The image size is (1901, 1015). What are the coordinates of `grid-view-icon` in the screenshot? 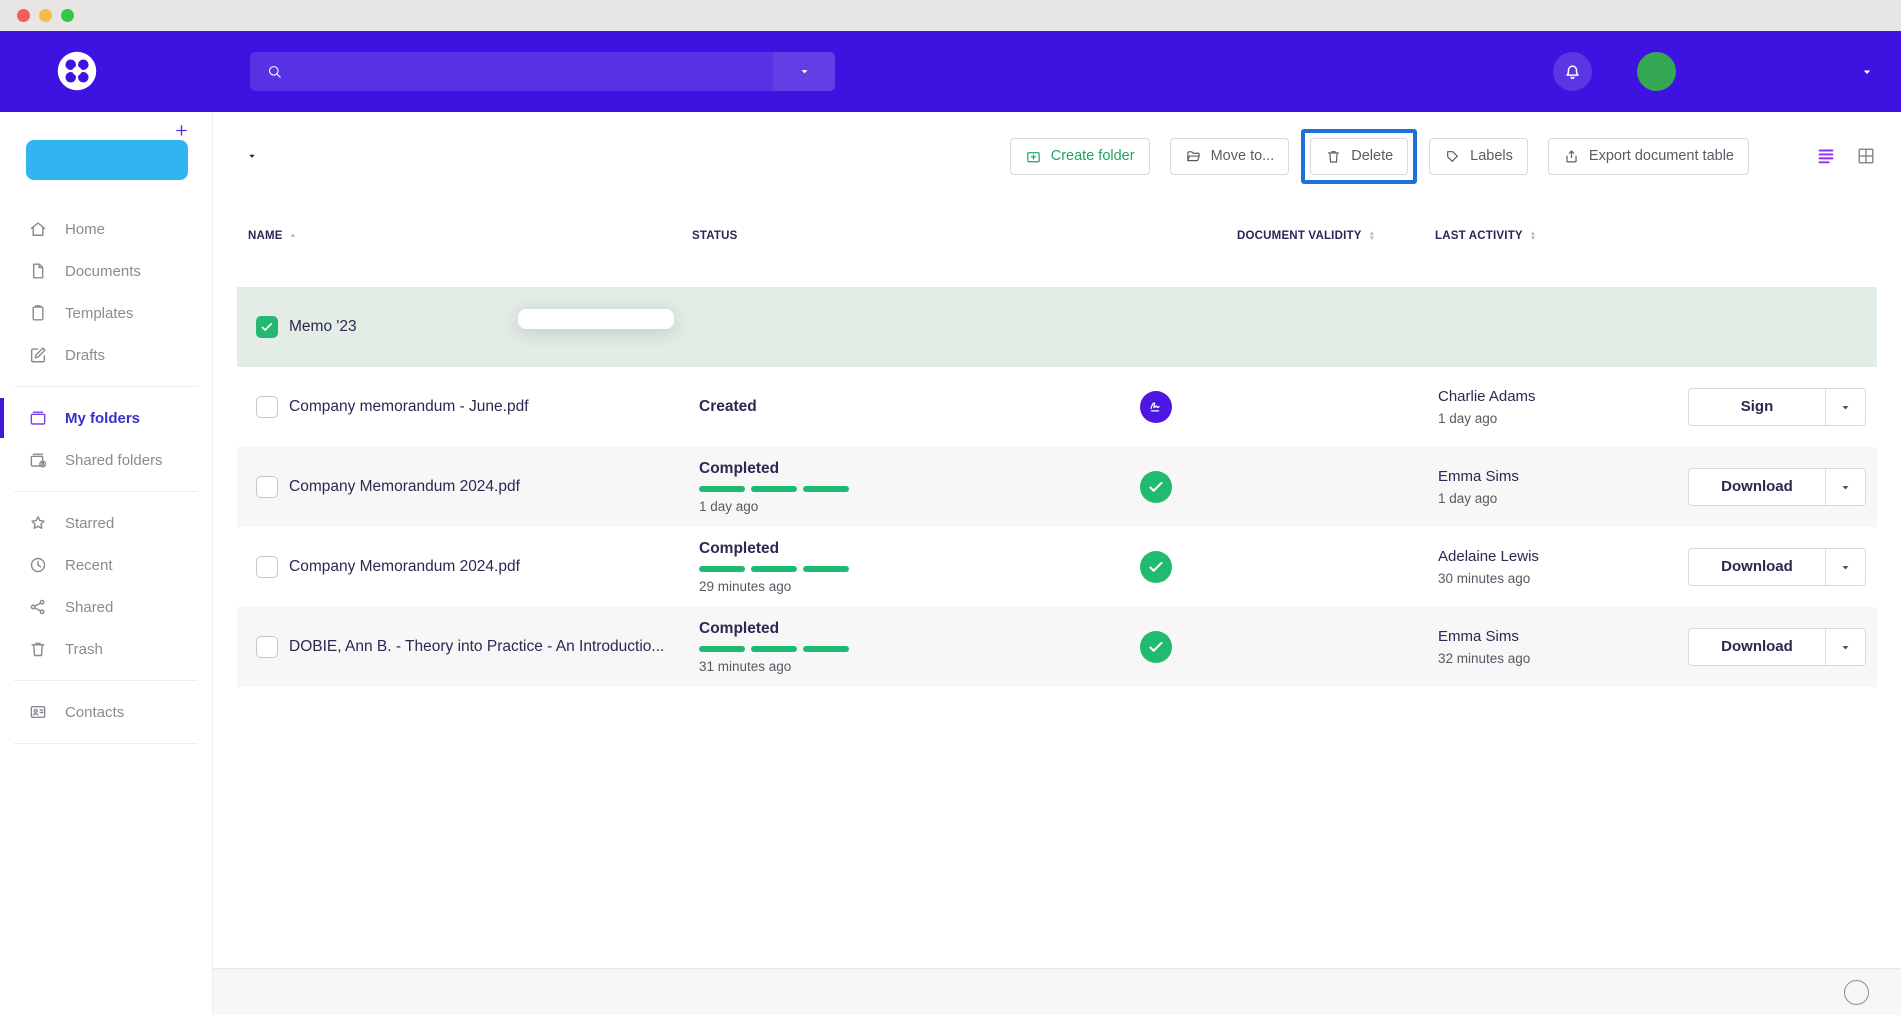 It's located at (1866, 156).